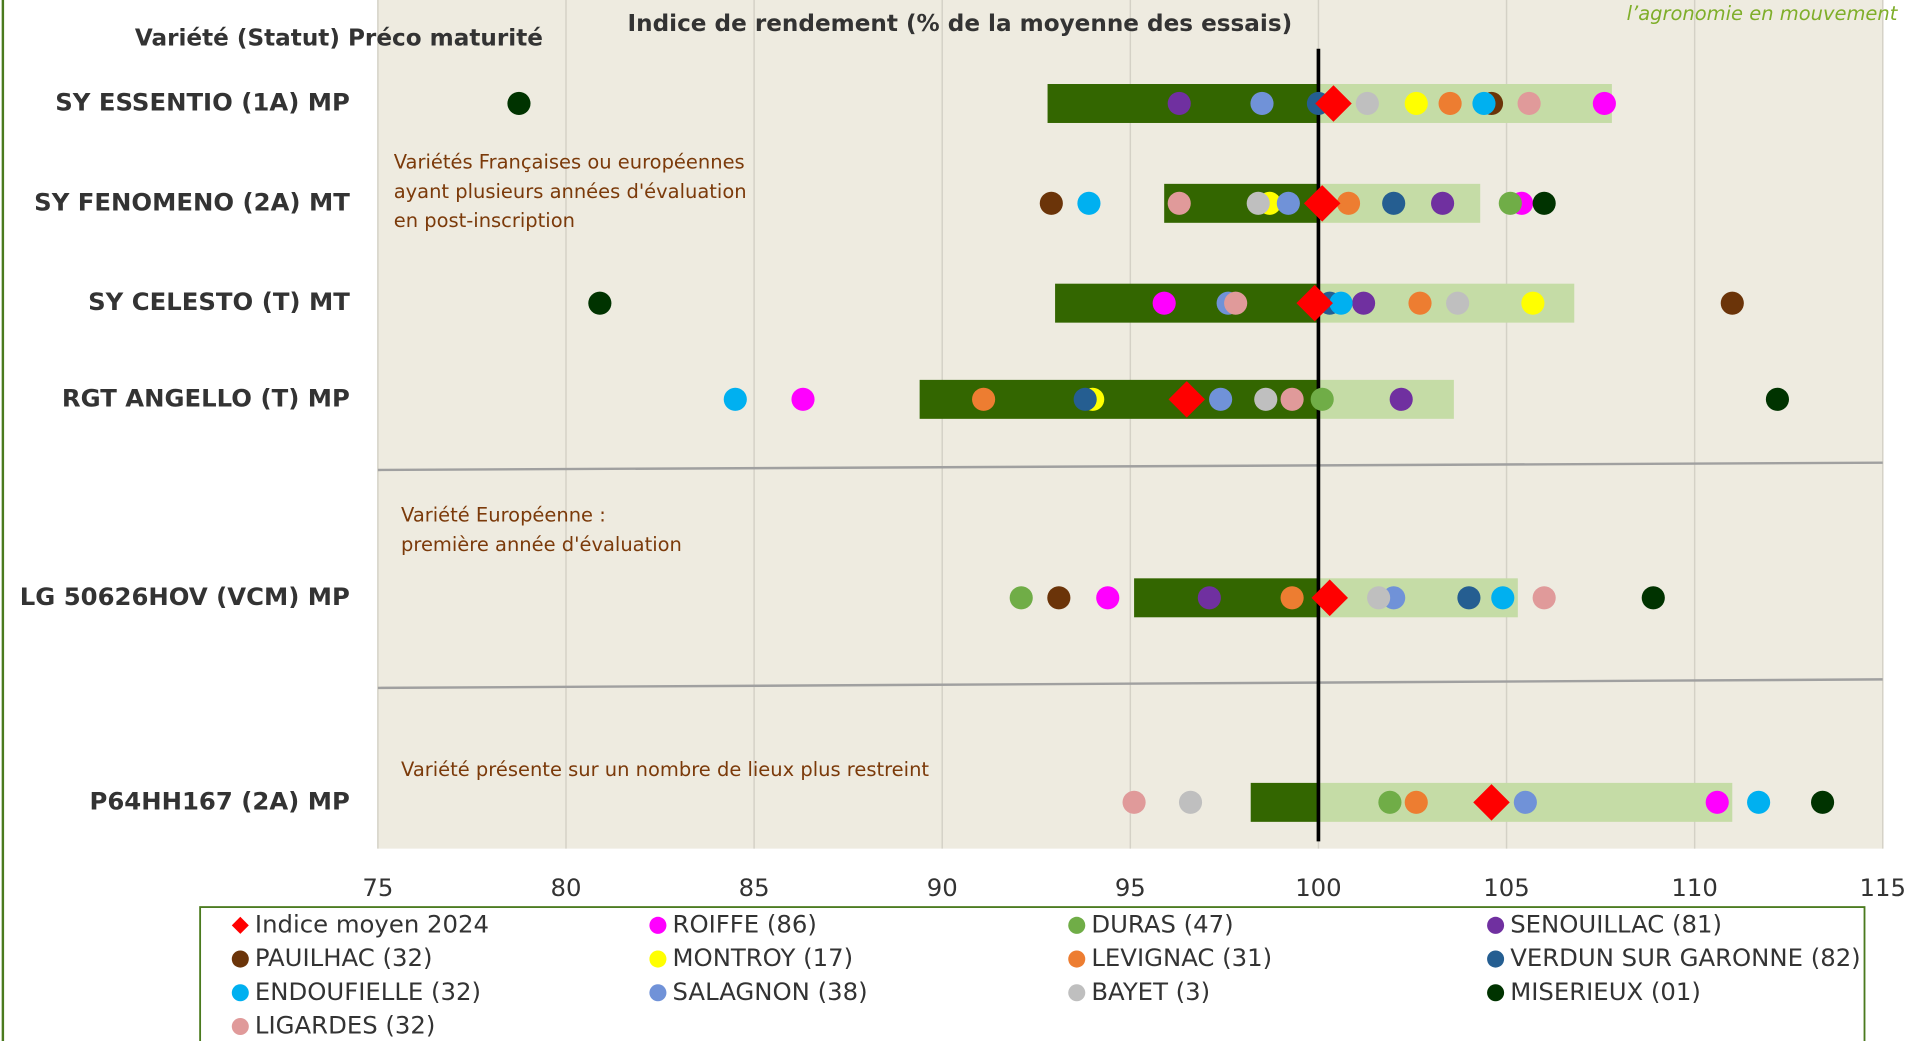 The width and height of the screenshot is (1910, 1041). What do you see at coordinates (202, 101) in the screenshot?
I see `category-label: SY ESSENTIO (1A) MP` at bounding box center [202, 101].